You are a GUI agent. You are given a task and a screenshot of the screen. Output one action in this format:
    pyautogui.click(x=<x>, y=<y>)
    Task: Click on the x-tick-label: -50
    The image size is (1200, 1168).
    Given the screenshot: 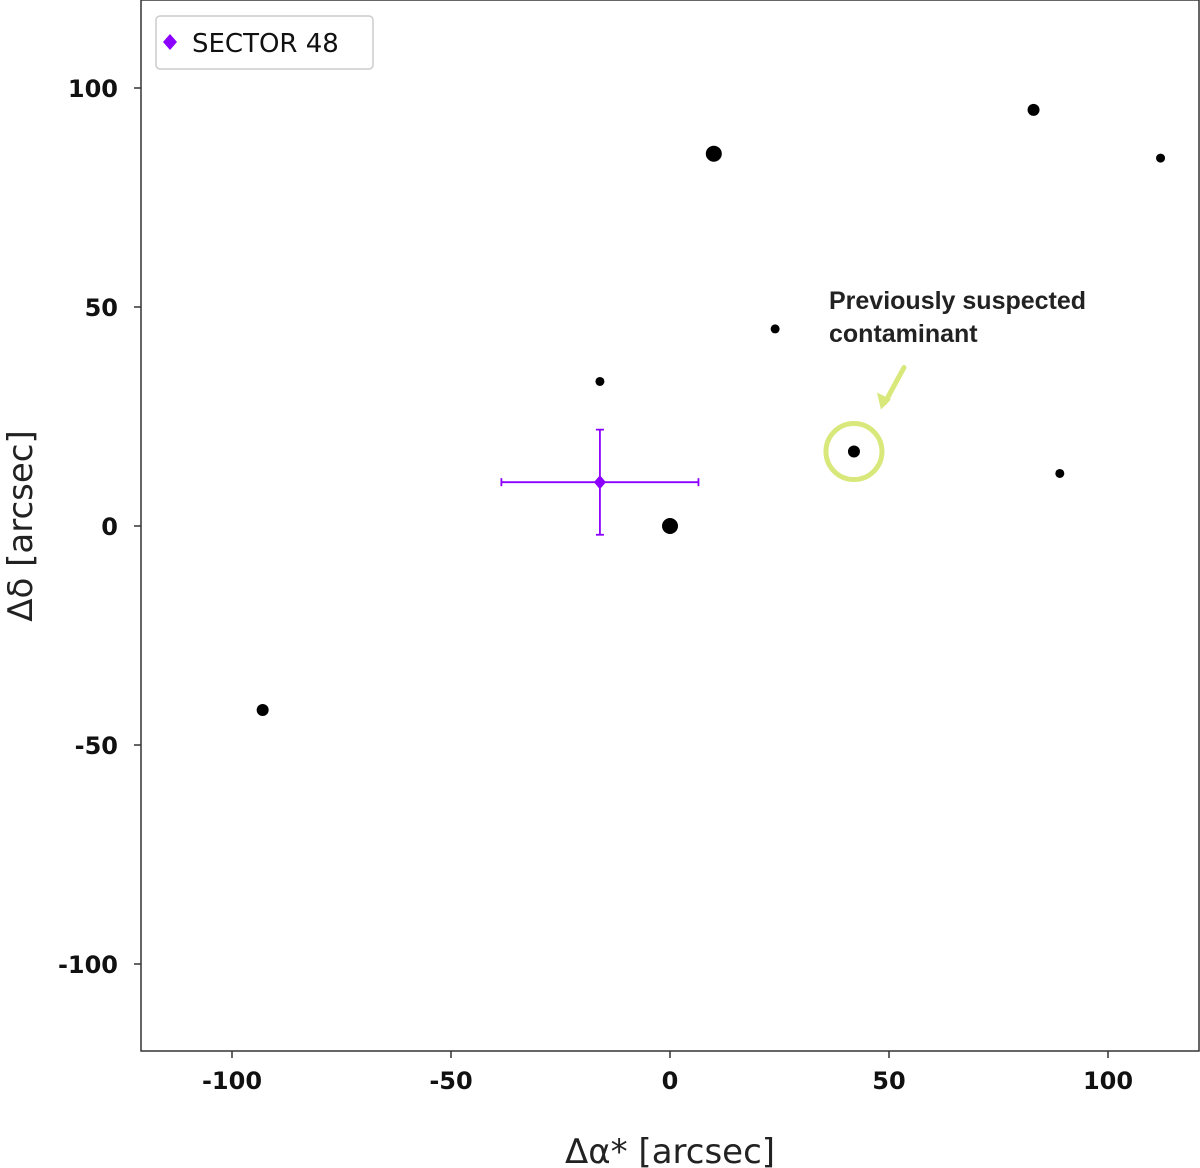 What is the action you would take?
    pyautogui.click(x=450, y=1081)
    